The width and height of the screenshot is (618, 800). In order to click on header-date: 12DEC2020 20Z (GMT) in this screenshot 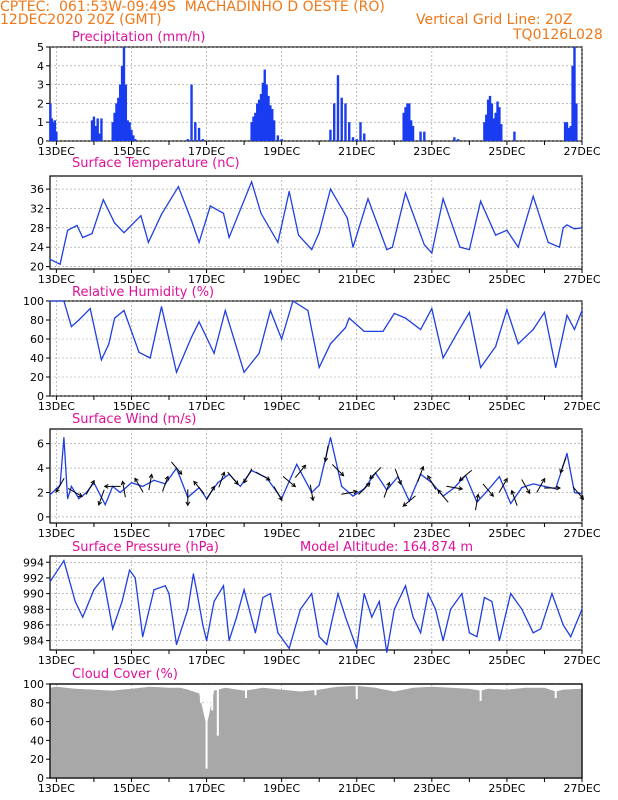, I will do `click(81, 20)`.